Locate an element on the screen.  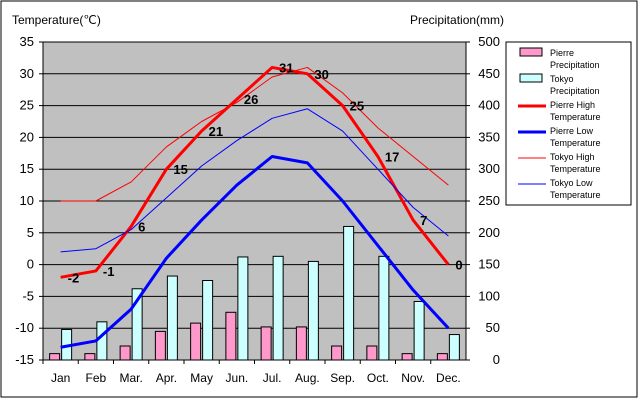
right-tick-label: 0 is located at coordinates (496, 359).